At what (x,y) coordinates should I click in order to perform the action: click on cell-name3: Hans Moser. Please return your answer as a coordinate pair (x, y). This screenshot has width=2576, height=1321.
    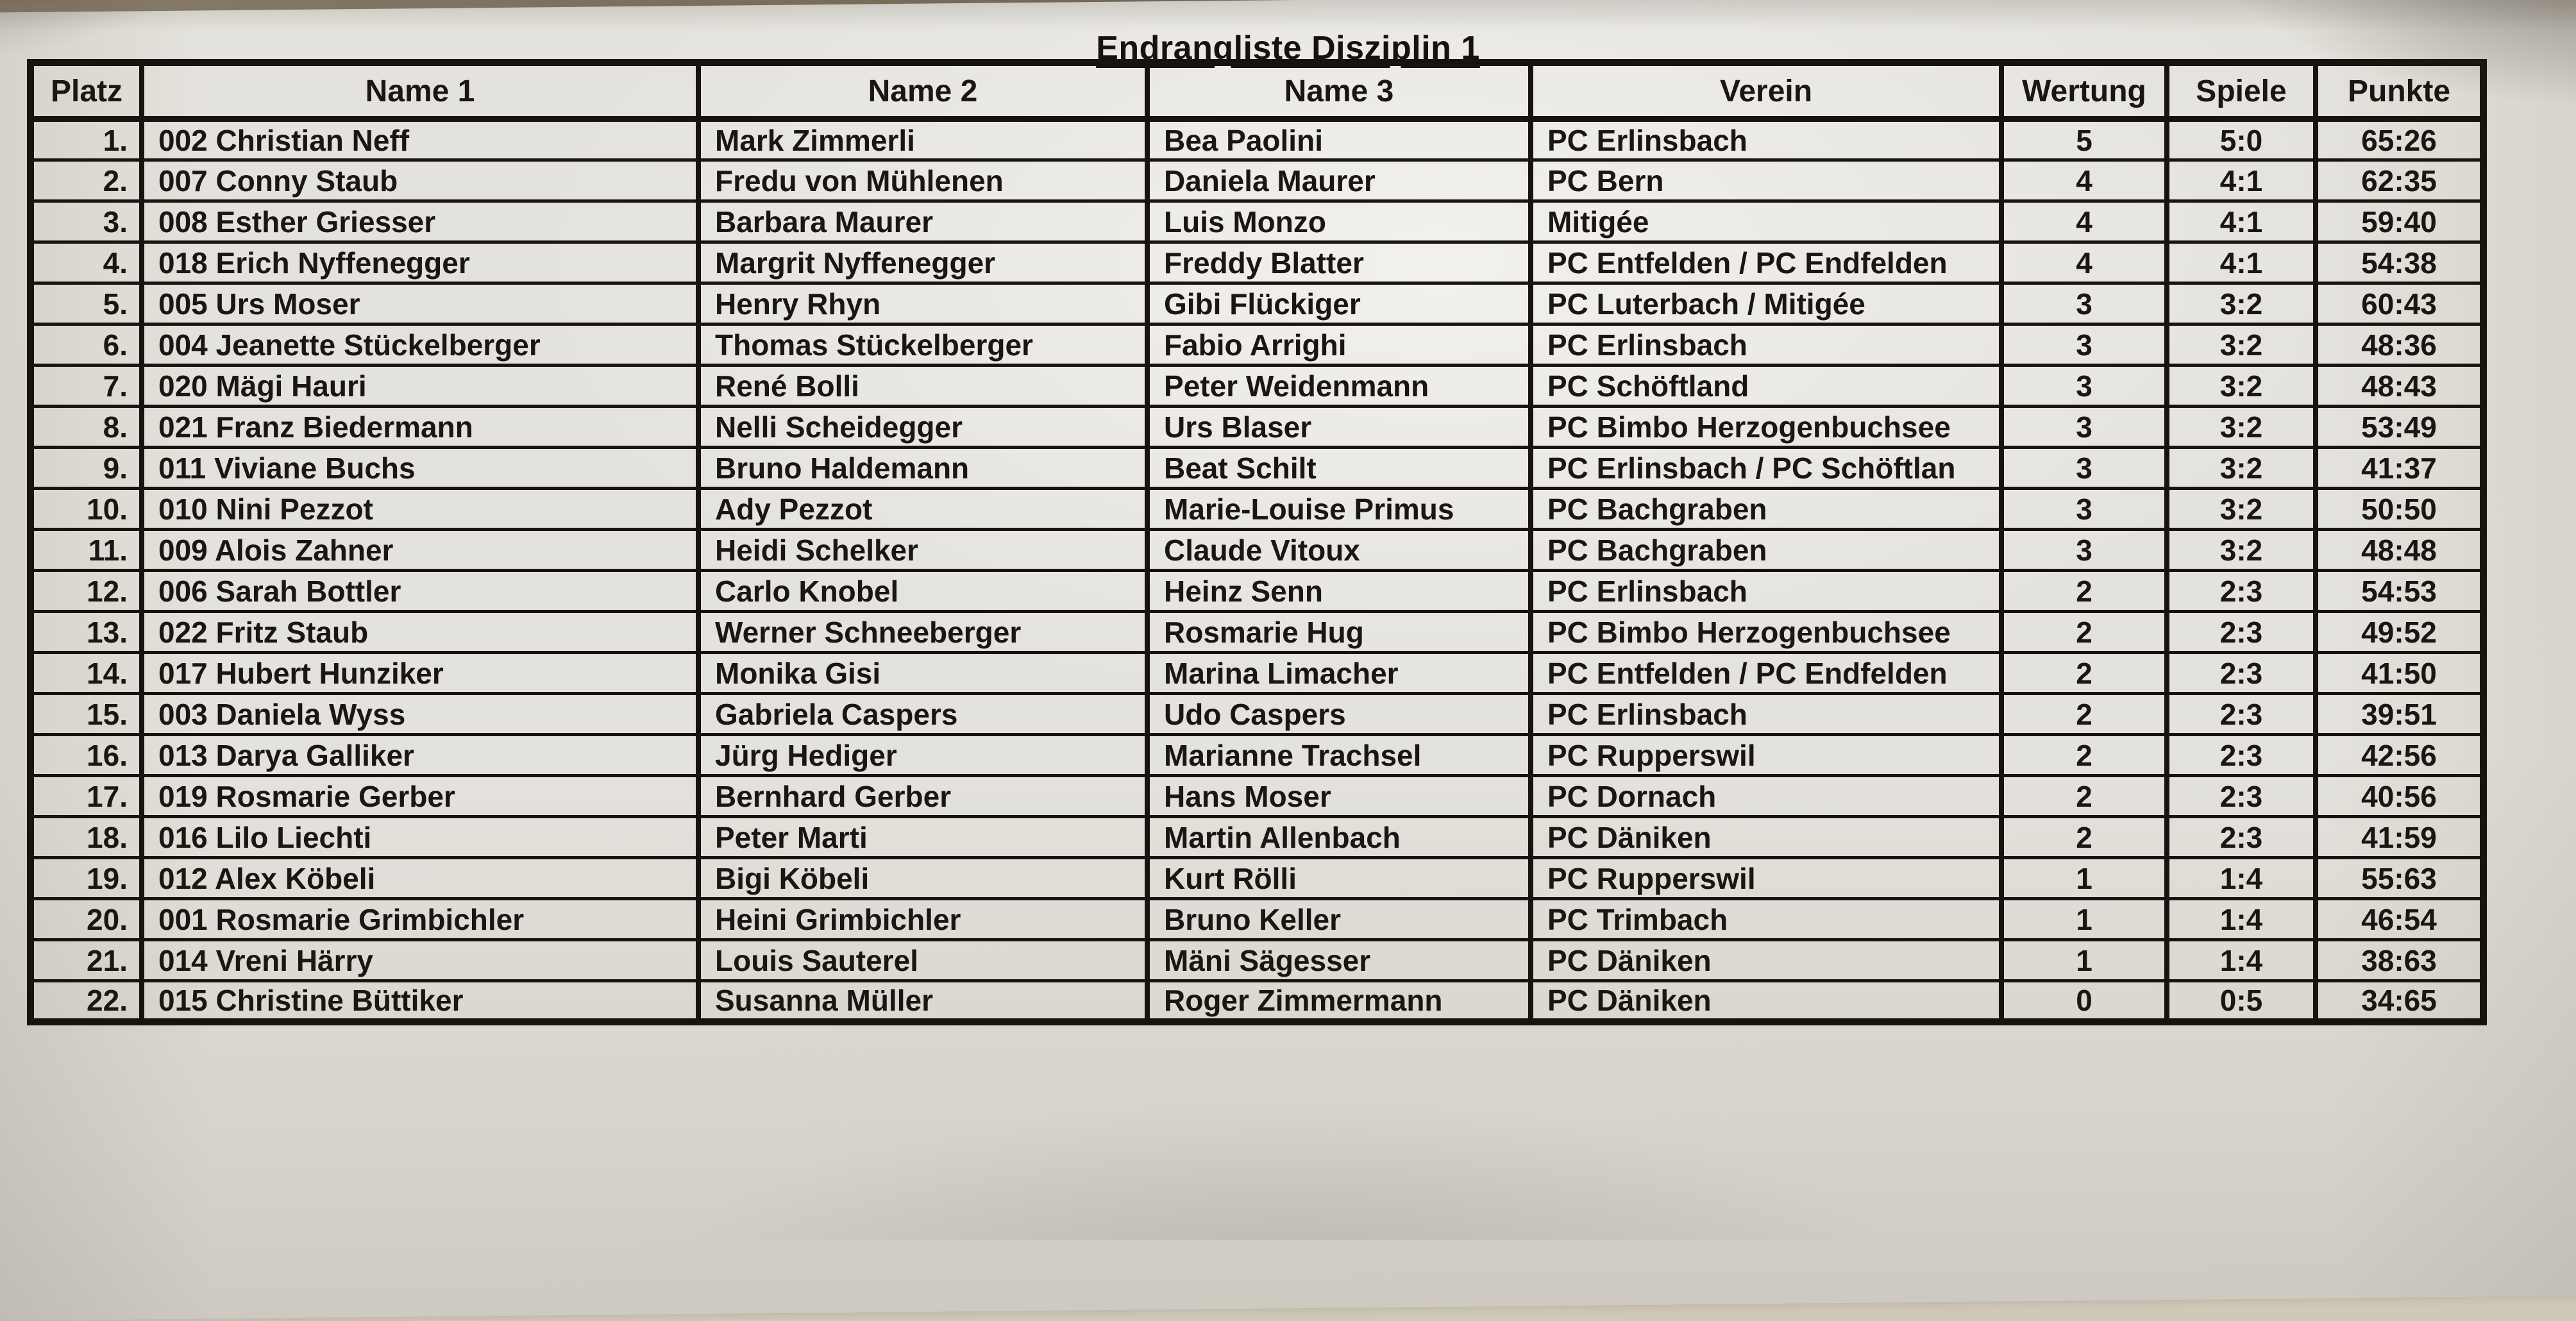
    Looking at the image, I should click on (1339, 796).